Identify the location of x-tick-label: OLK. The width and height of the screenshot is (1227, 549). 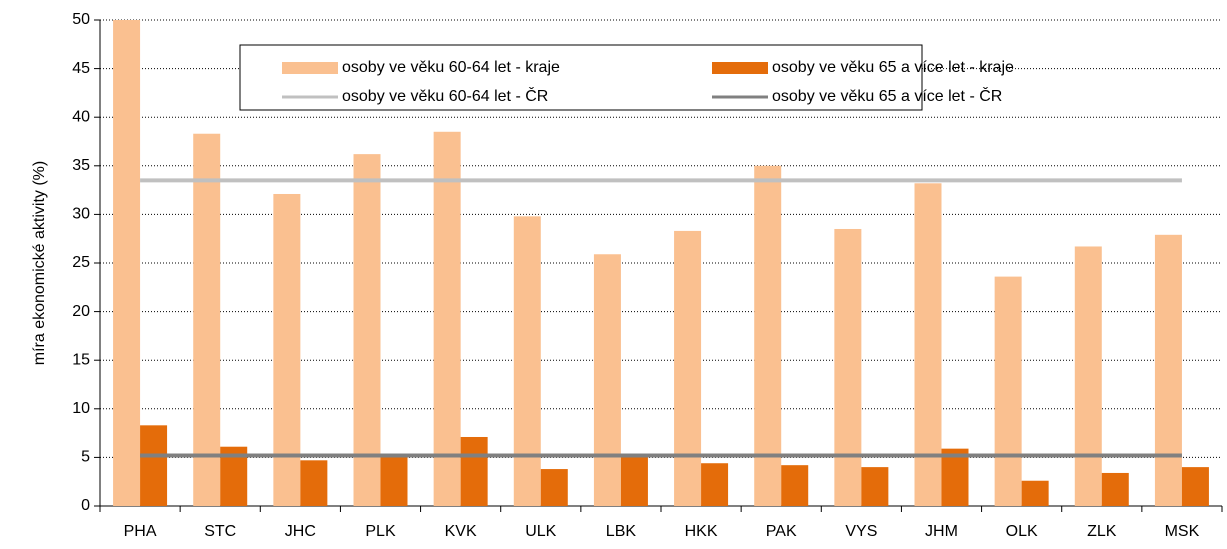
(1022, 531).